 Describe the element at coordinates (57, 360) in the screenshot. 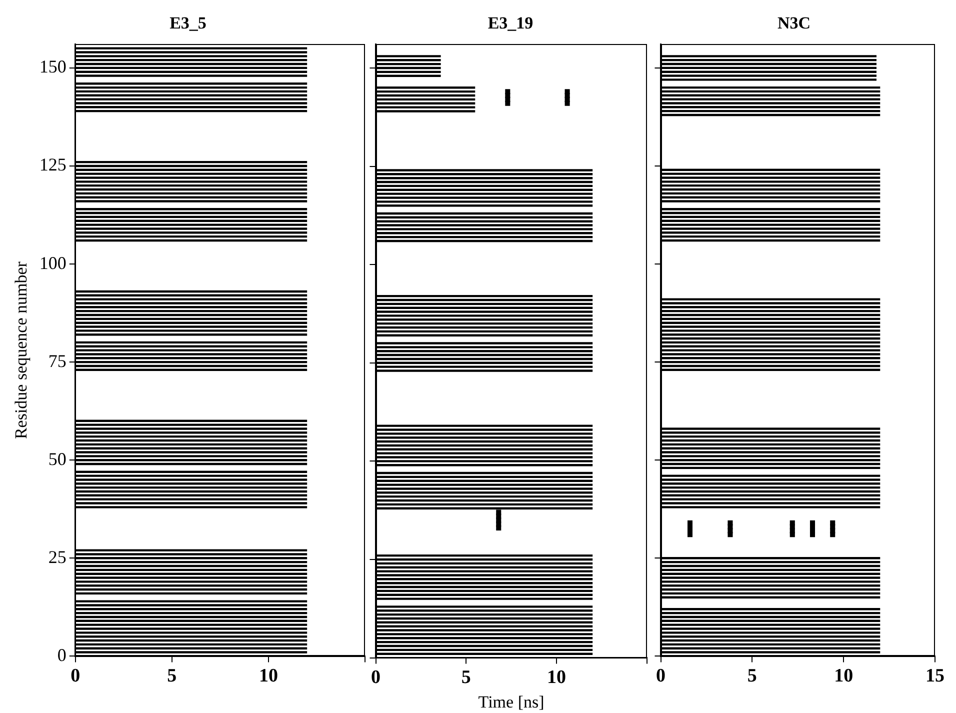

I see `y-tick-label: 75` at that location.